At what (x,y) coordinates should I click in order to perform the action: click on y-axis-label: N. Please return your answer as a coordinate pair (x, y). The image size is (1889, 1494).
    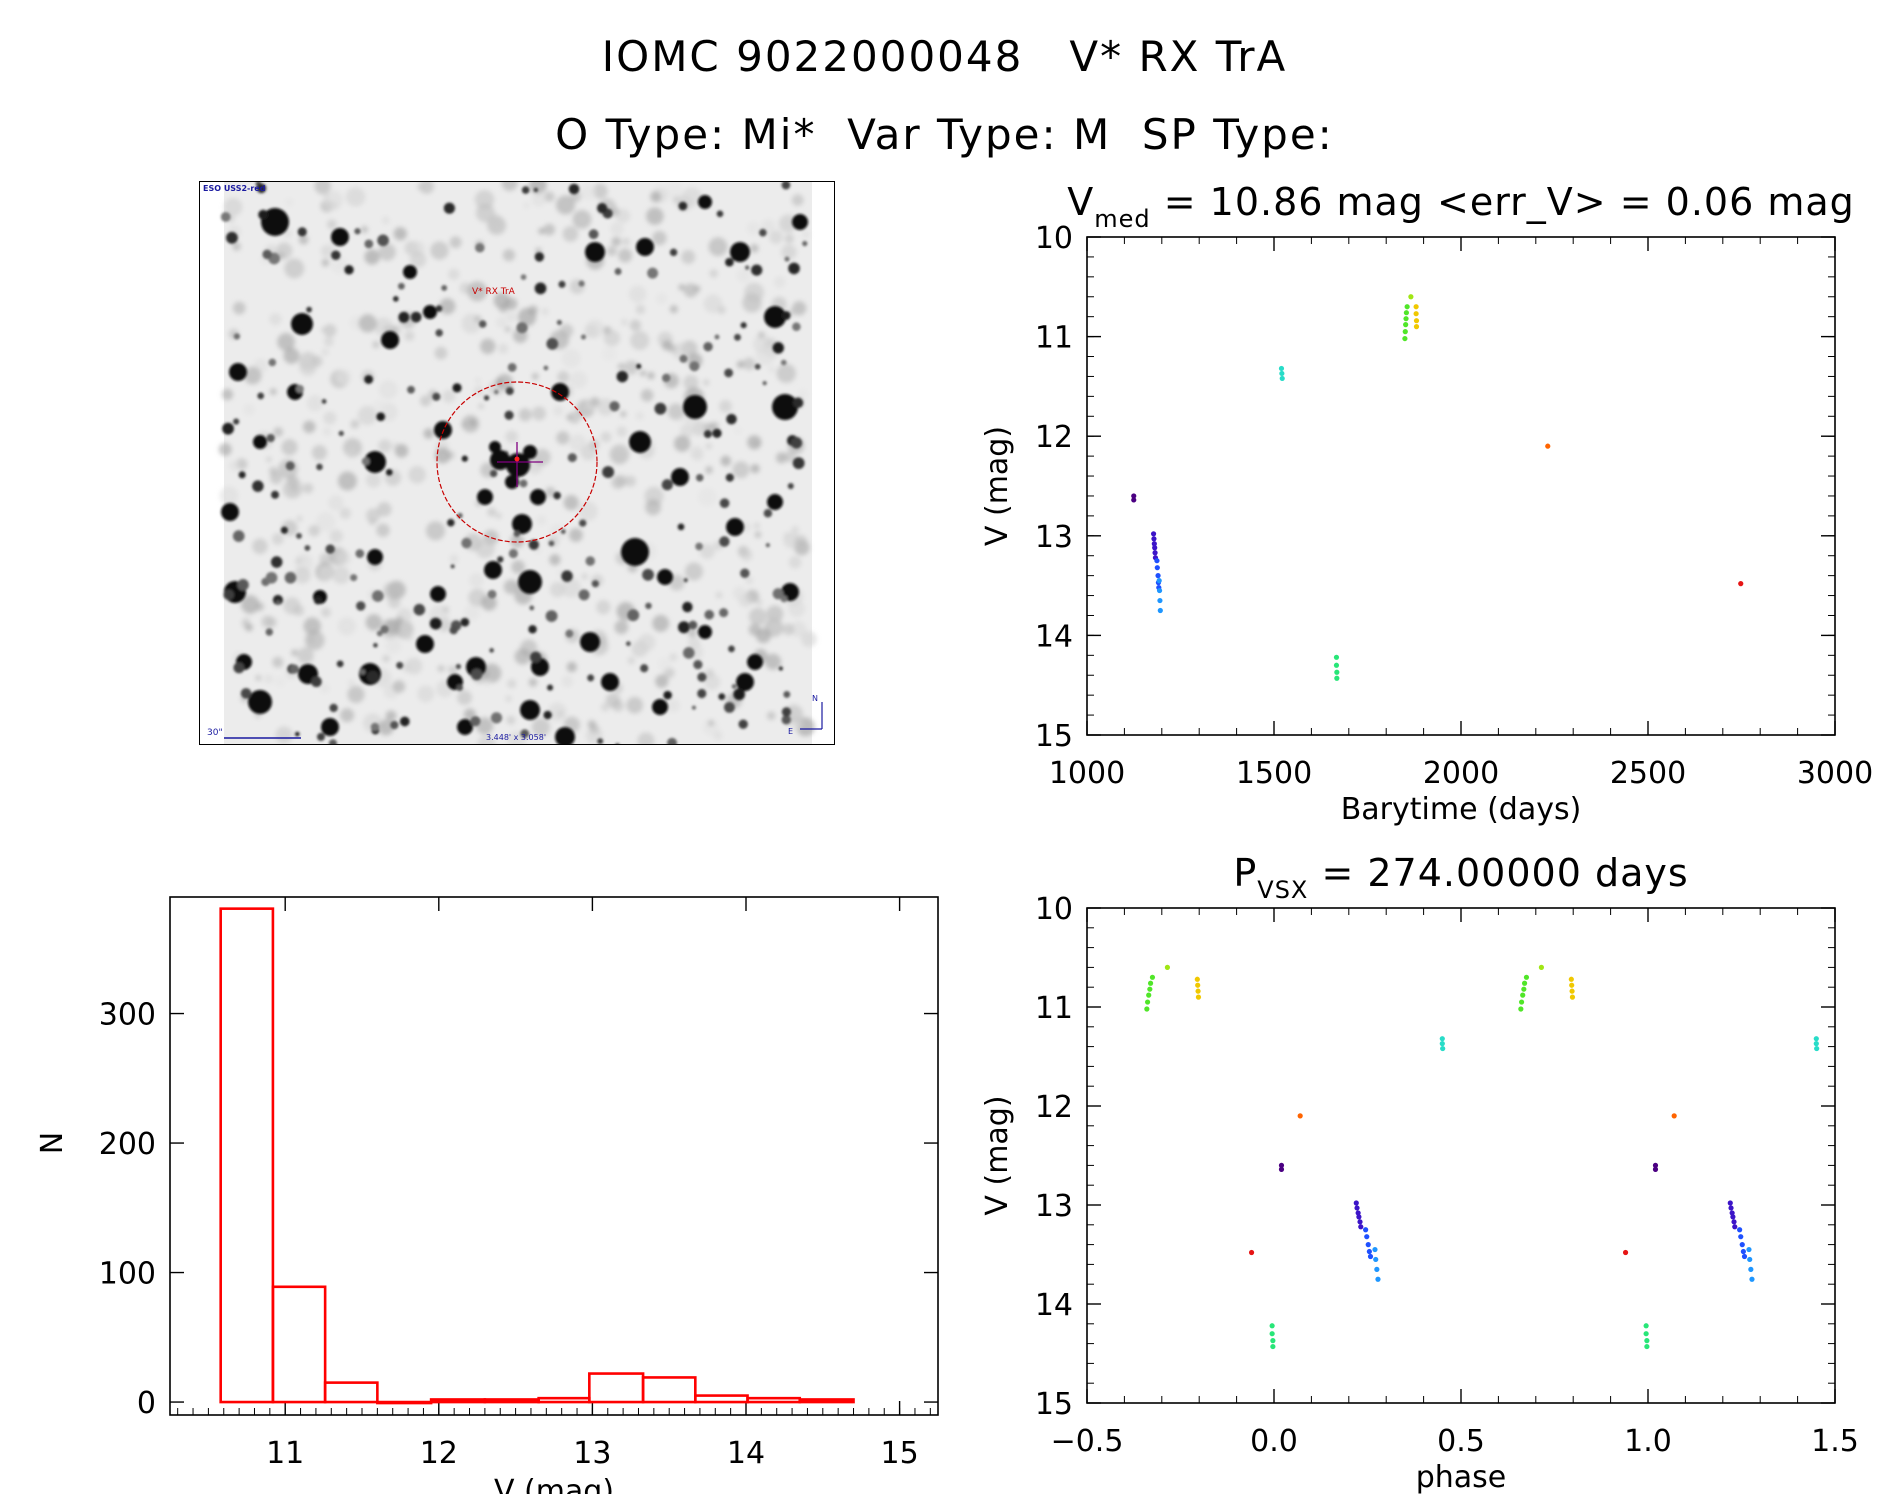
    Looking at the image, I should click on (52, 1143).